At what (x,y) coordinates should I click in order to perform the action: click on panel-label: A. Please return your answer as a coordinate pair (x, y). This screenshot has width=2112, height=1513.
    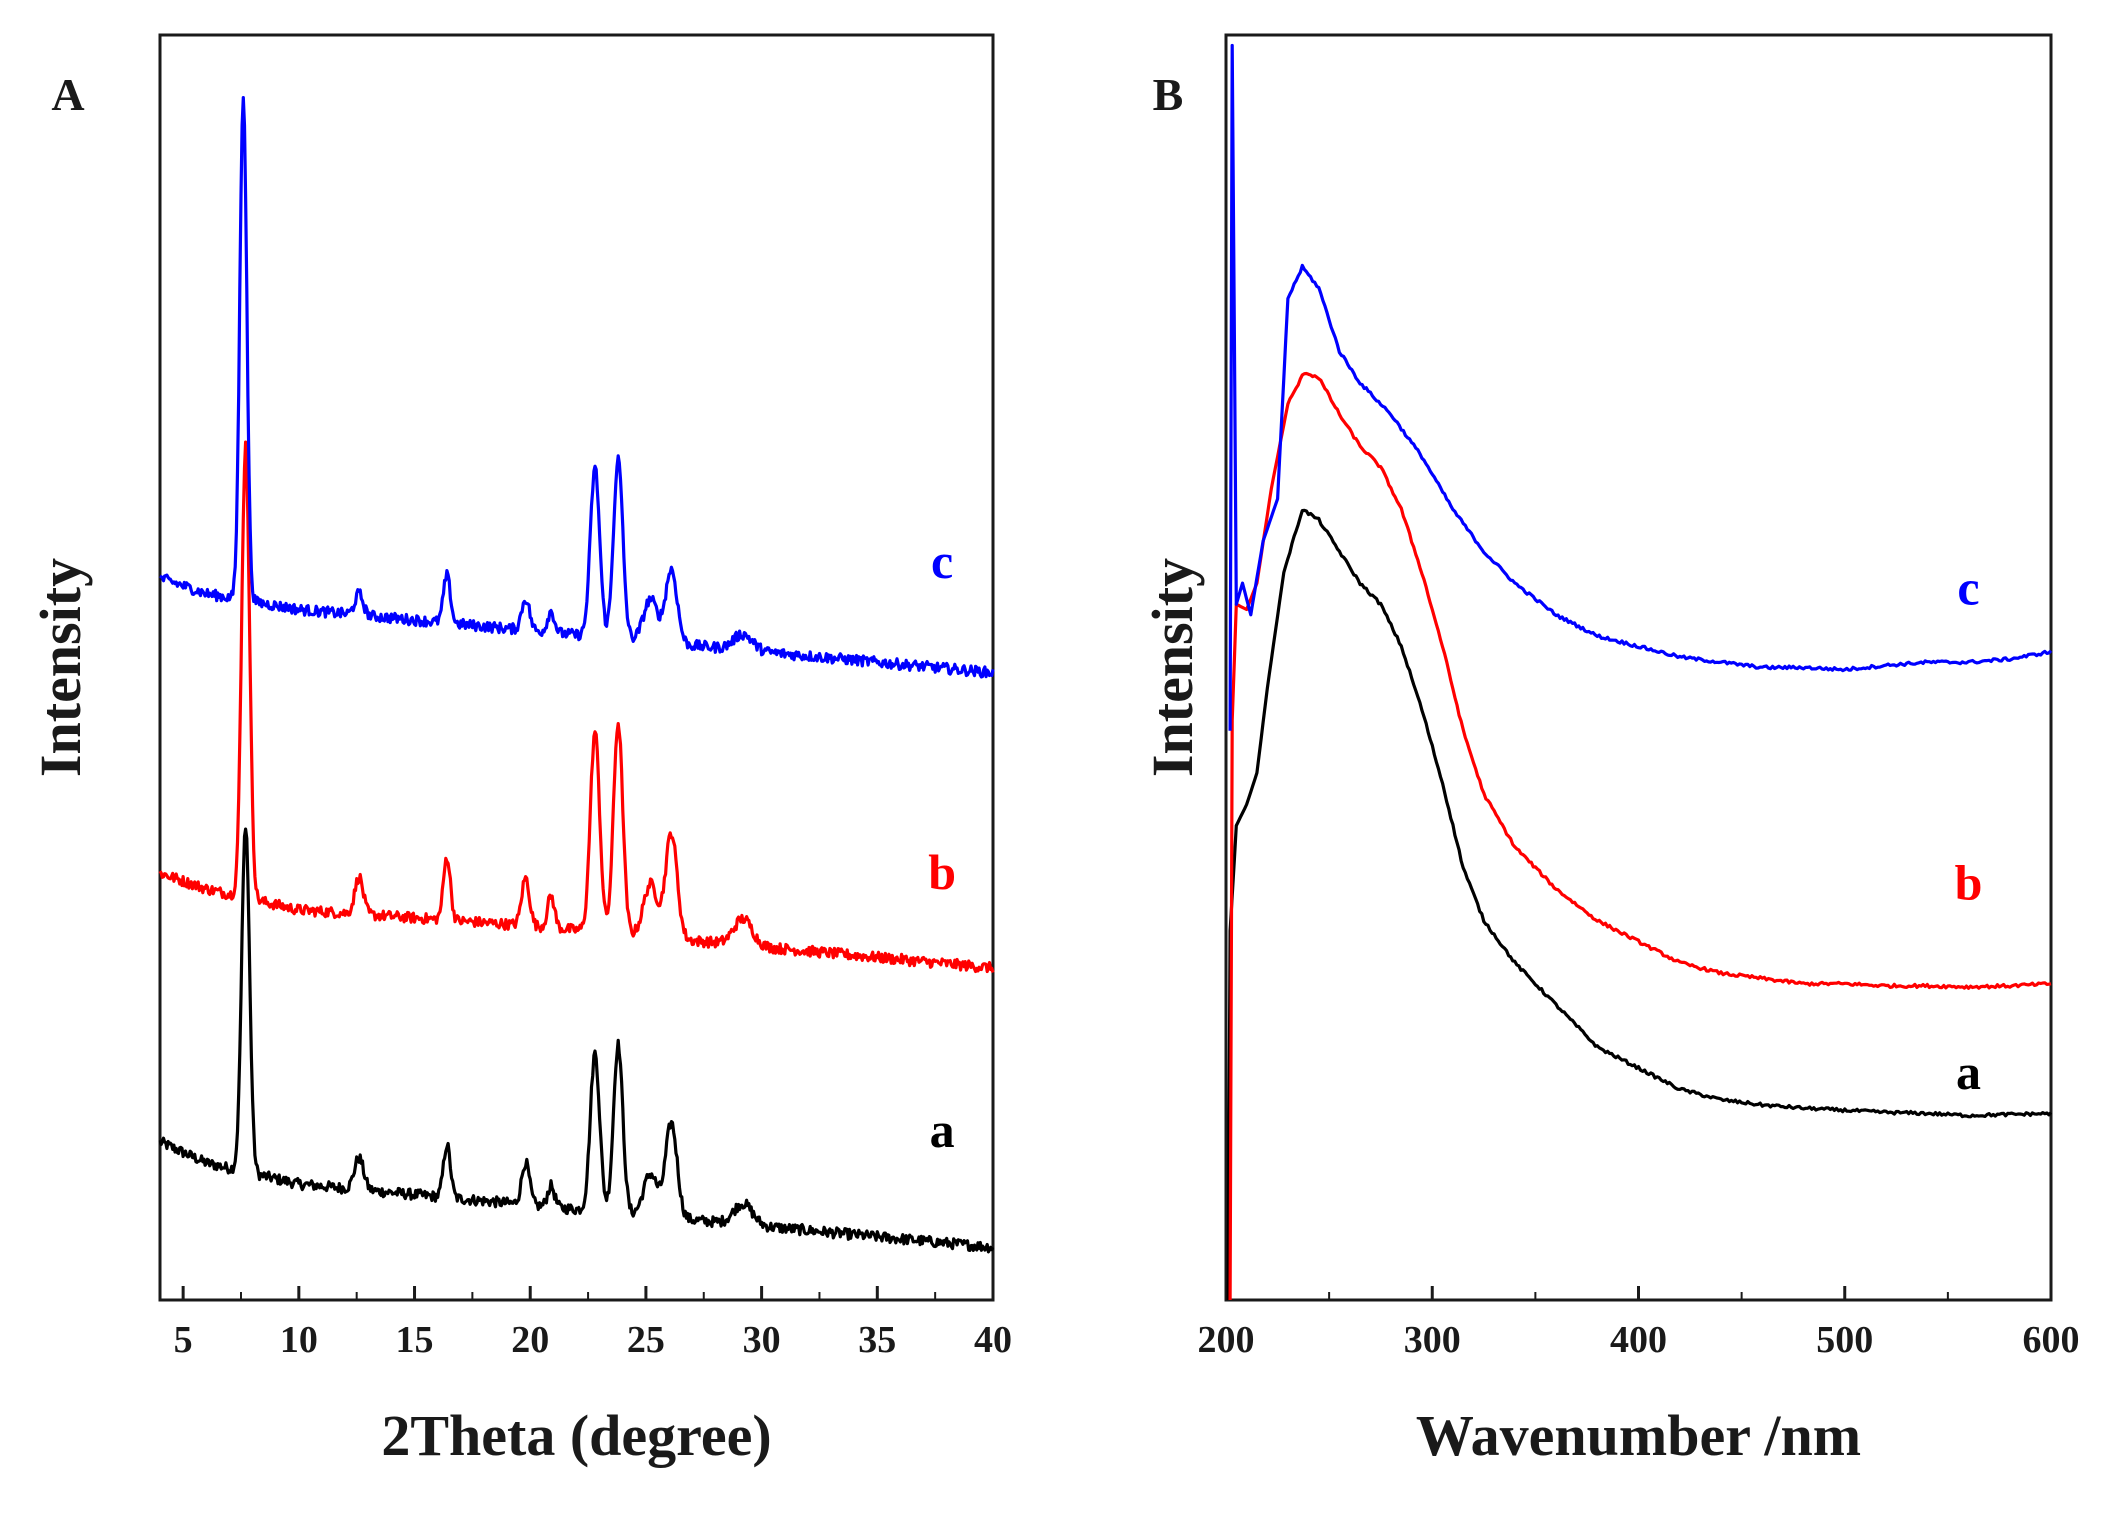
    Looking at the image, I should click on (67, 94).